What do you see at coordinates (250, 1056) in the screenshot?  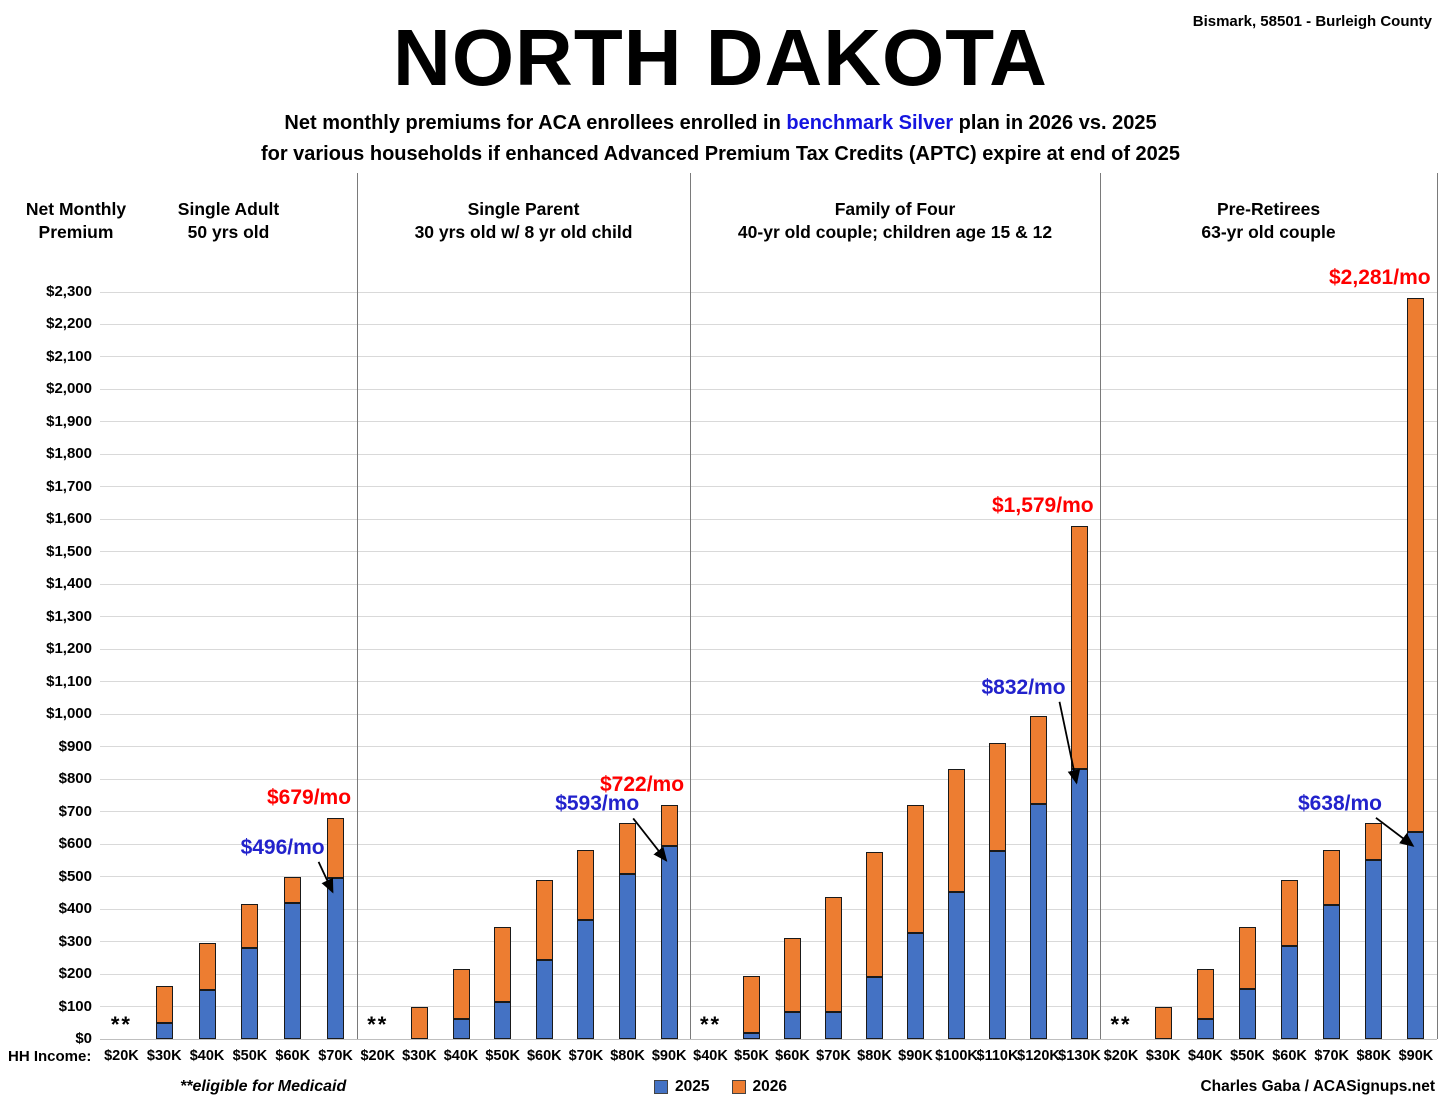 I see `x-tick-label: $50K` at bounding box center [250, 1056].